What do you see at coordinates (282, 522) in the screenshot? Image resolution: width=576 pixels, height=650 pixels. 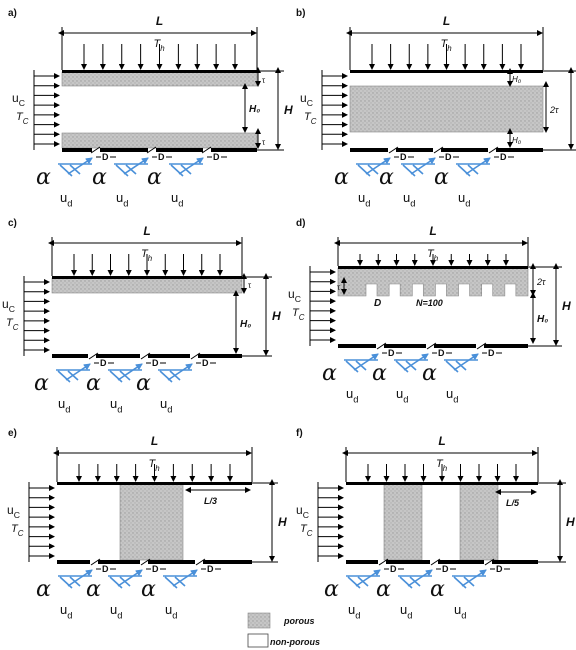 I see `height-label: H` at bounding box center [282, 522].